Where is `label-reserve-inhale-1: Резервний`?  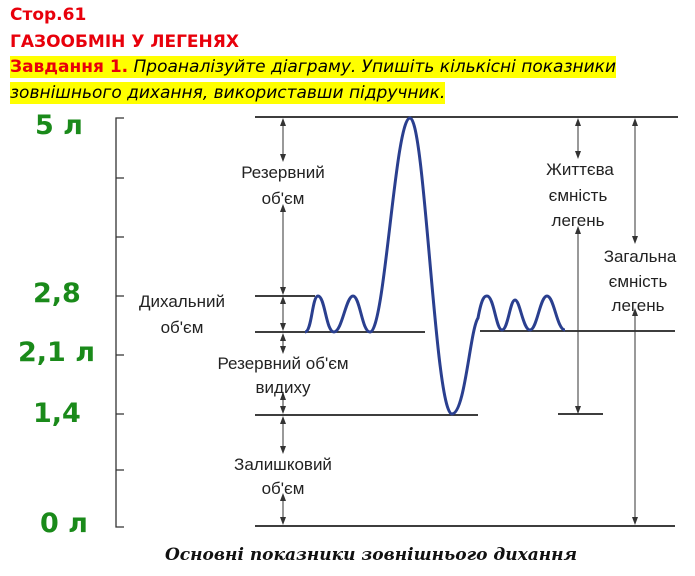 label-reserve-inhale-1: Резервний is located at coordinates (283, 172).